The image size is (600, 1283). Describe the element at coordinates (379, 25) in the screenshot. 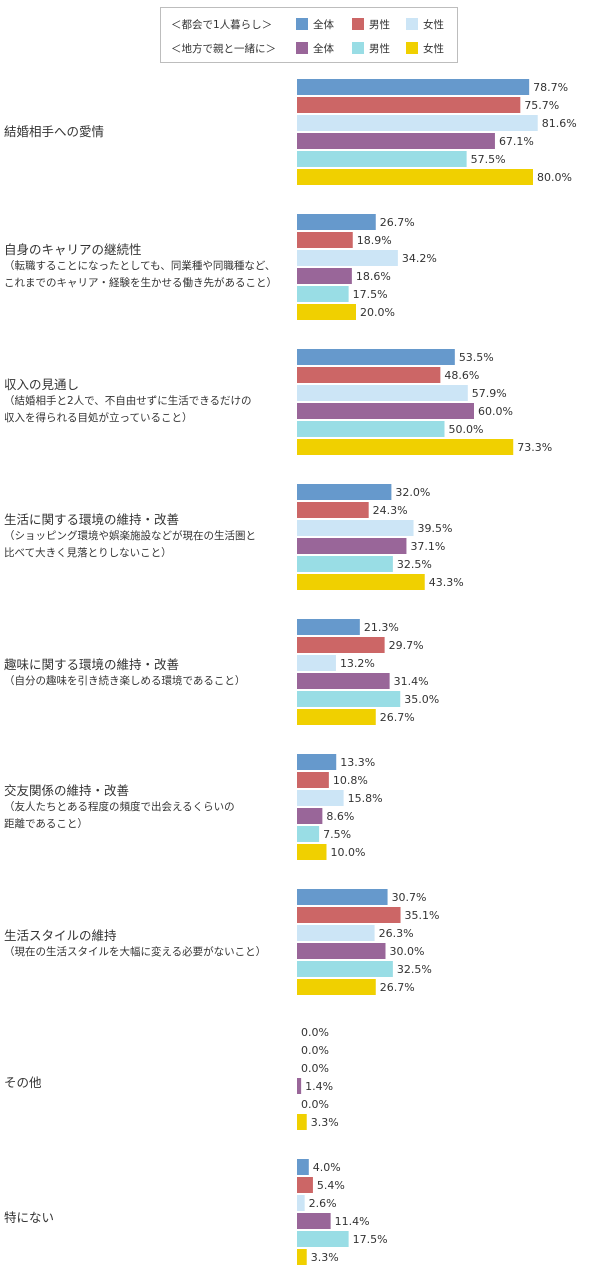

I see `legend-label-city-male: 男性` at that location.